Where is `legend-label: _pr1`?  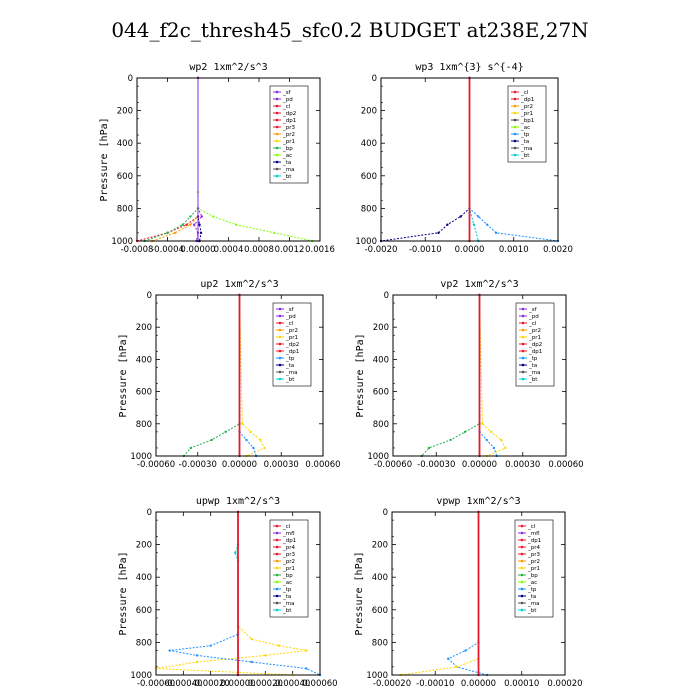
legend-label: _pr1 is located at coordinates (533, 569).